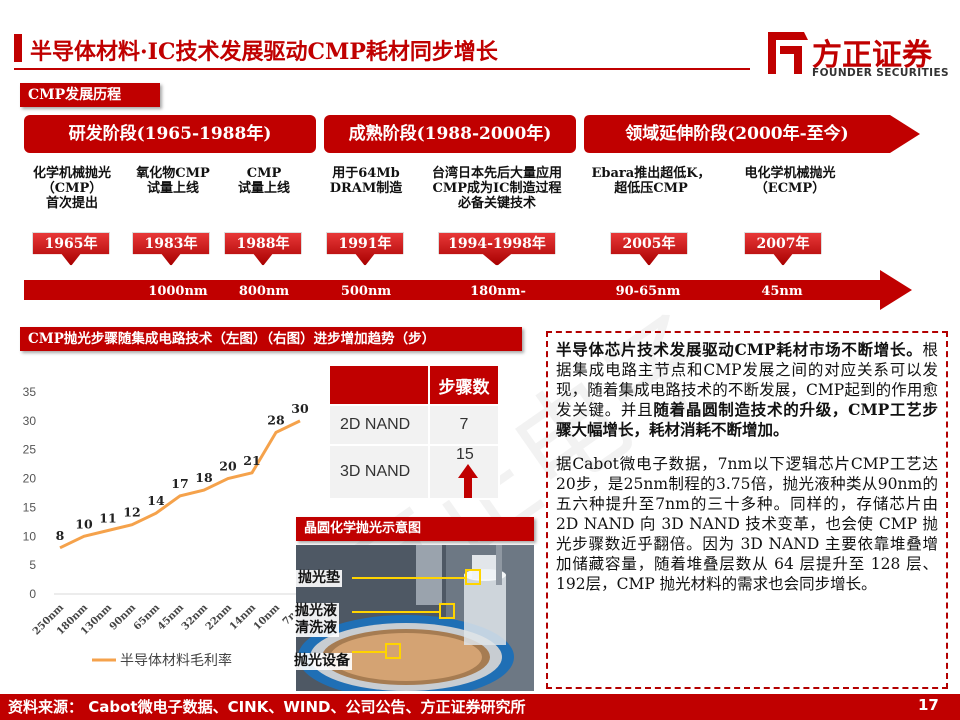  What do you see at coordinates (322, 661) in the screenshot?
I see `callout-equipment: 抛光设备` at bounding box center [322, 661].